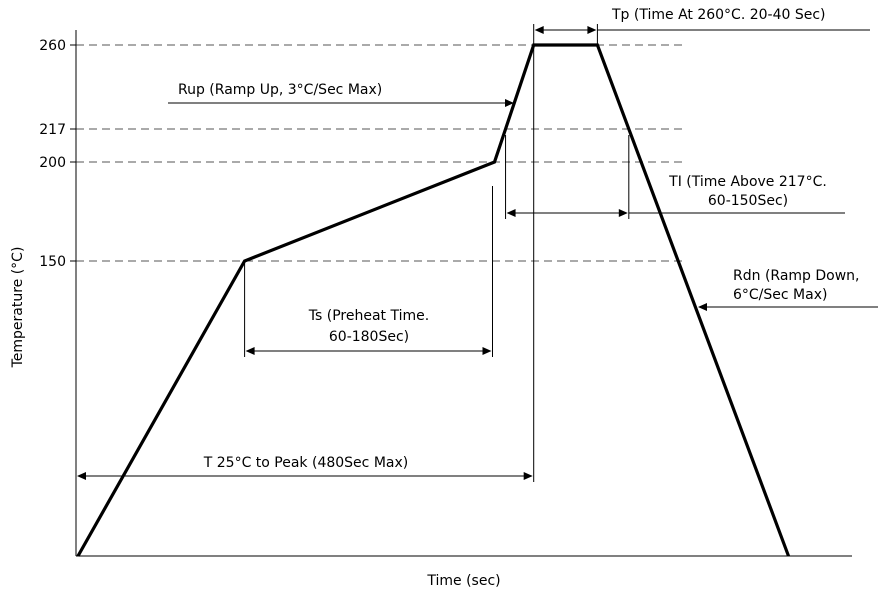 This screenshot has height=590, width=878. I want to click on annotation-tp-line-0: Tp (Time At 260°C. 20-40 Sec), so click(718, 15).